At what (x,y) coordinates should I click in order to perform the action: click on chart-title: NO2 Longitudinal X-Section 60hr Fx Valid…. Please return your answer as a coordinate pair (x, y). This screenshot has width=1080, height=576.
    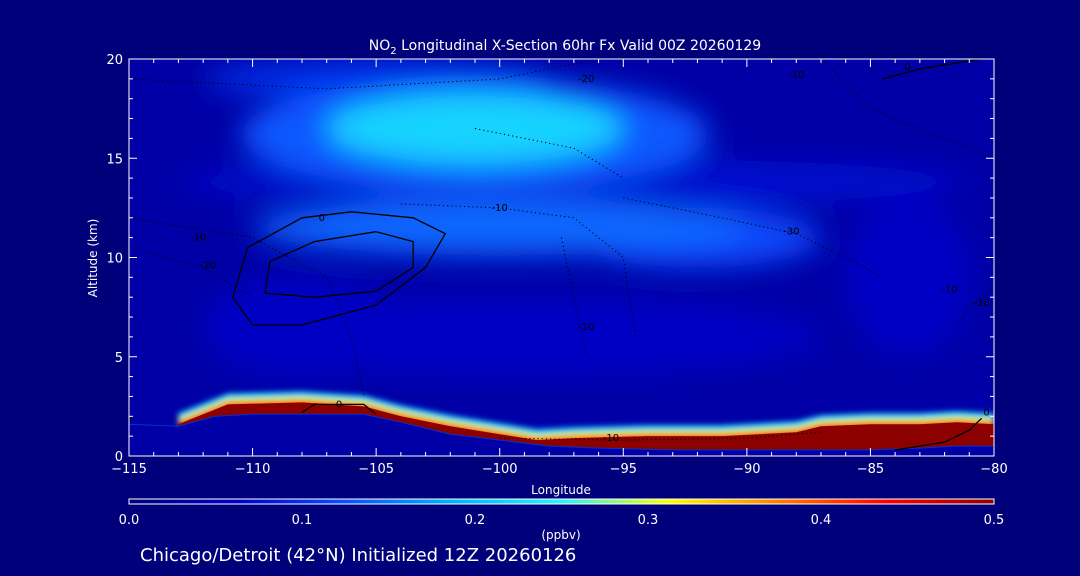
    Looking at the image, I should click on (565, 47).